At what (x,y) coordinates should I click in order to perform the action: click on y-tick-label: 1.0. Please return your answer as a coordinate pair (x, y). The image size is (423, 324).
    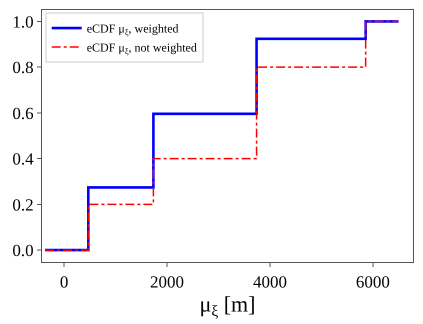
    Looking at the image, I should click on (23, 22).